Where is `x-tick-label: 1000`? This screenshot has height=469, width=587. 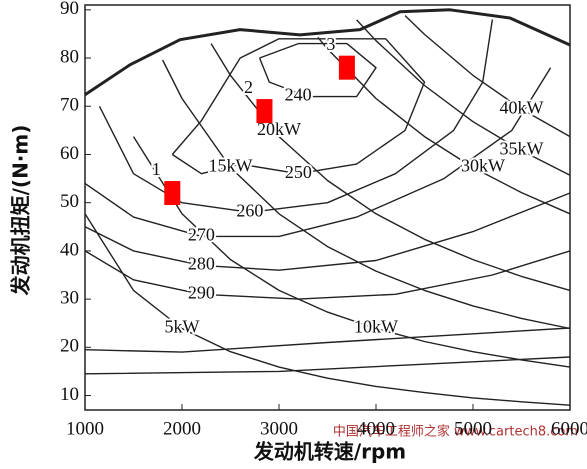
x-tick-label: 1000 is located at coordinates (85, 428).